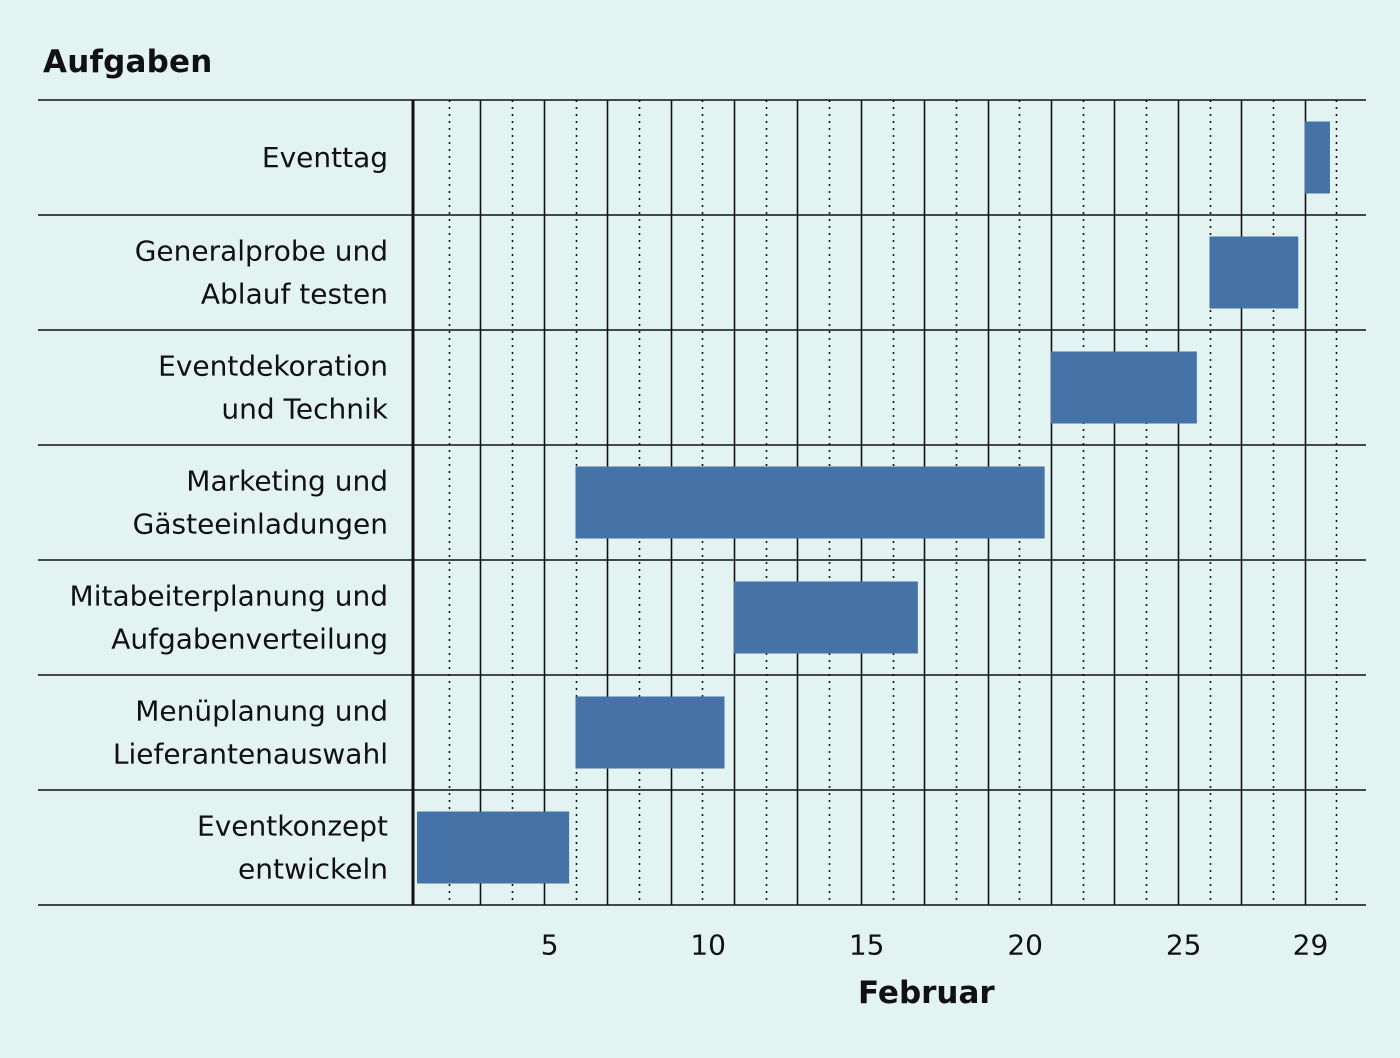 The width and height of the screenshot is (1400, 1058). I want to click on y-axis-title: Aufgaben, so click(128, 62).